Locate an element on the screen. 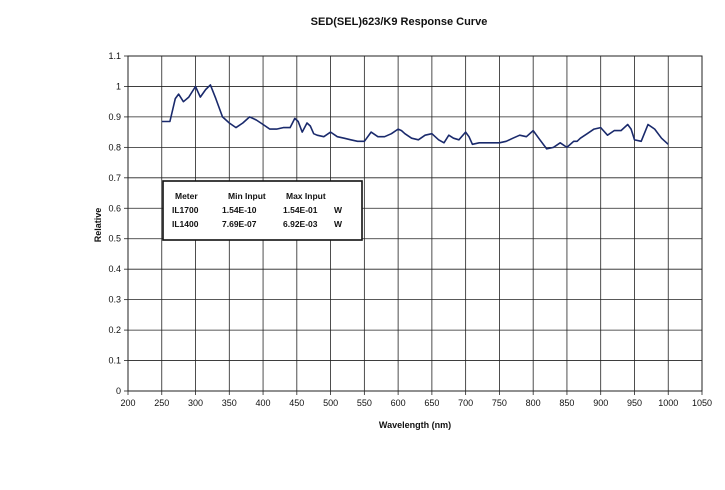  table-row-2-max: 6.92E-03 is located at coordinates (300, 224).